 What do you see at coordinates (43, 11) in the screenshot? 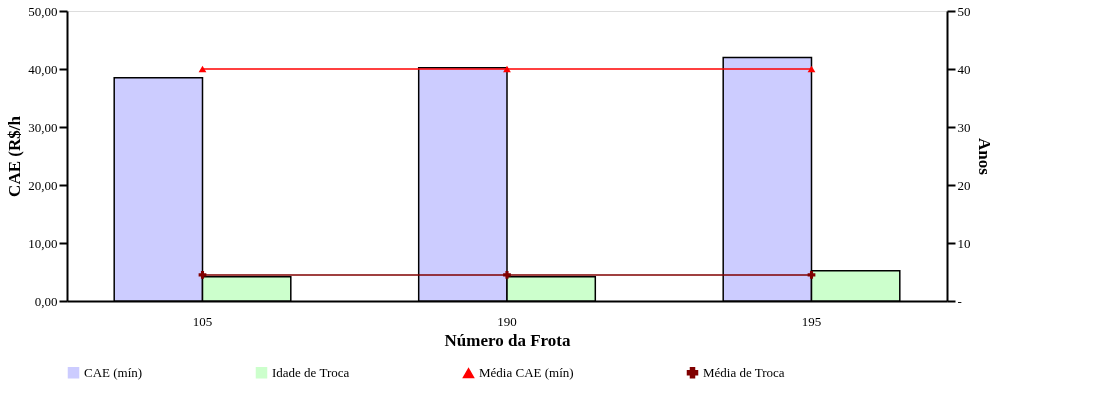
I see `y-tick-label: 50,00` at bounding box center [43, 11].